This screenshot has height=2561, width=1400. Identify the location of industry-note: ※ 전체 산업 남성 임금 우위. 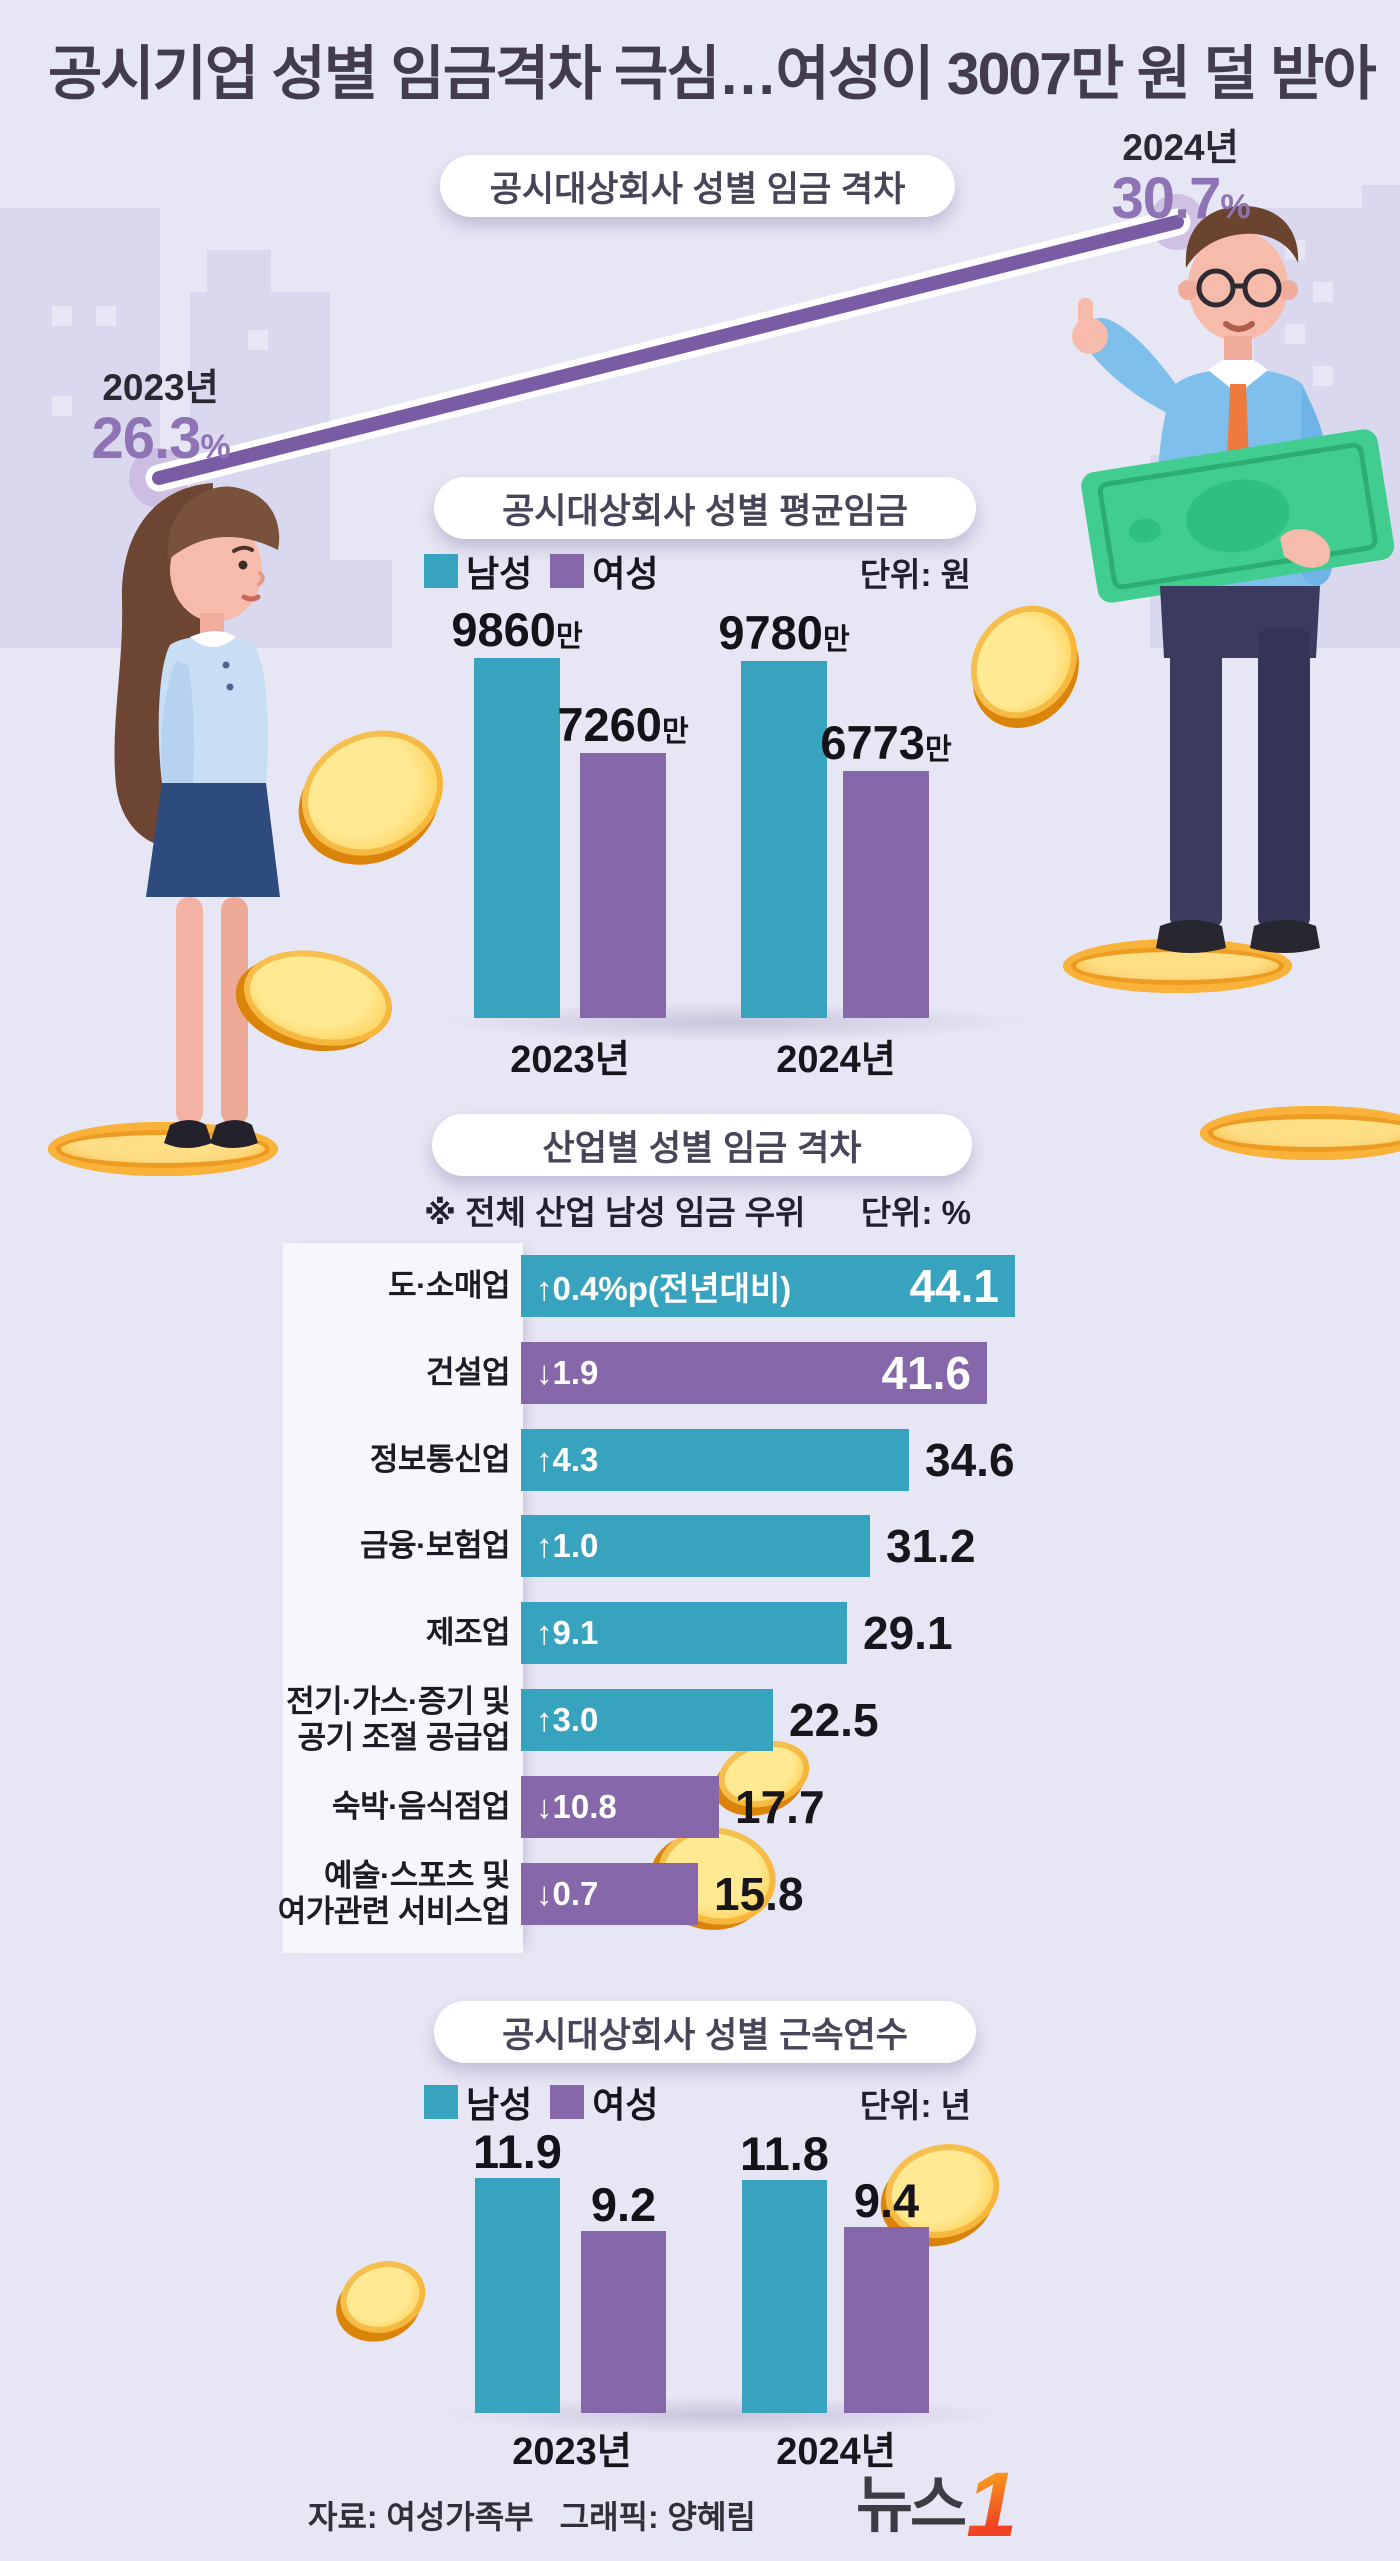
(615, 1212).